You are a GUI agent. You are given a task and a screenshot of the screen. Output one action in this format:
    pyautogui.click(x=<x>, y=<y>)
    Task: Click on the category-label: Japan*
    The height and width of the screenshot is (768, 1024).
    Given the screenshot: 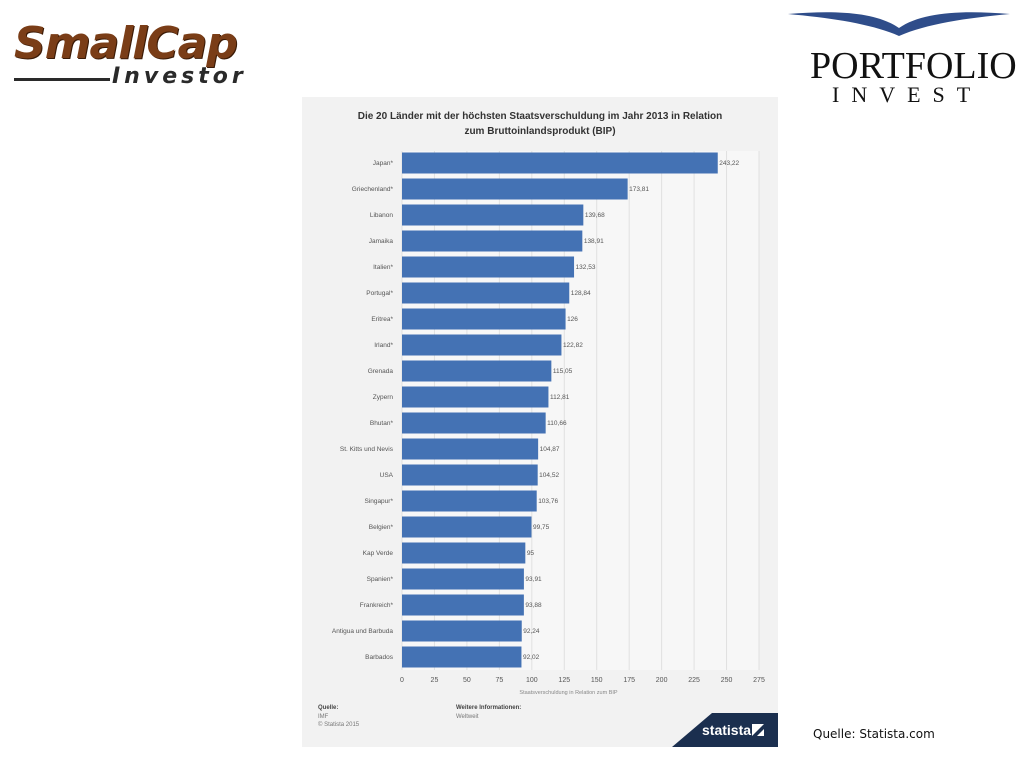 What is the action you would take?
    pyautogui.click(x=383, y=163)
    